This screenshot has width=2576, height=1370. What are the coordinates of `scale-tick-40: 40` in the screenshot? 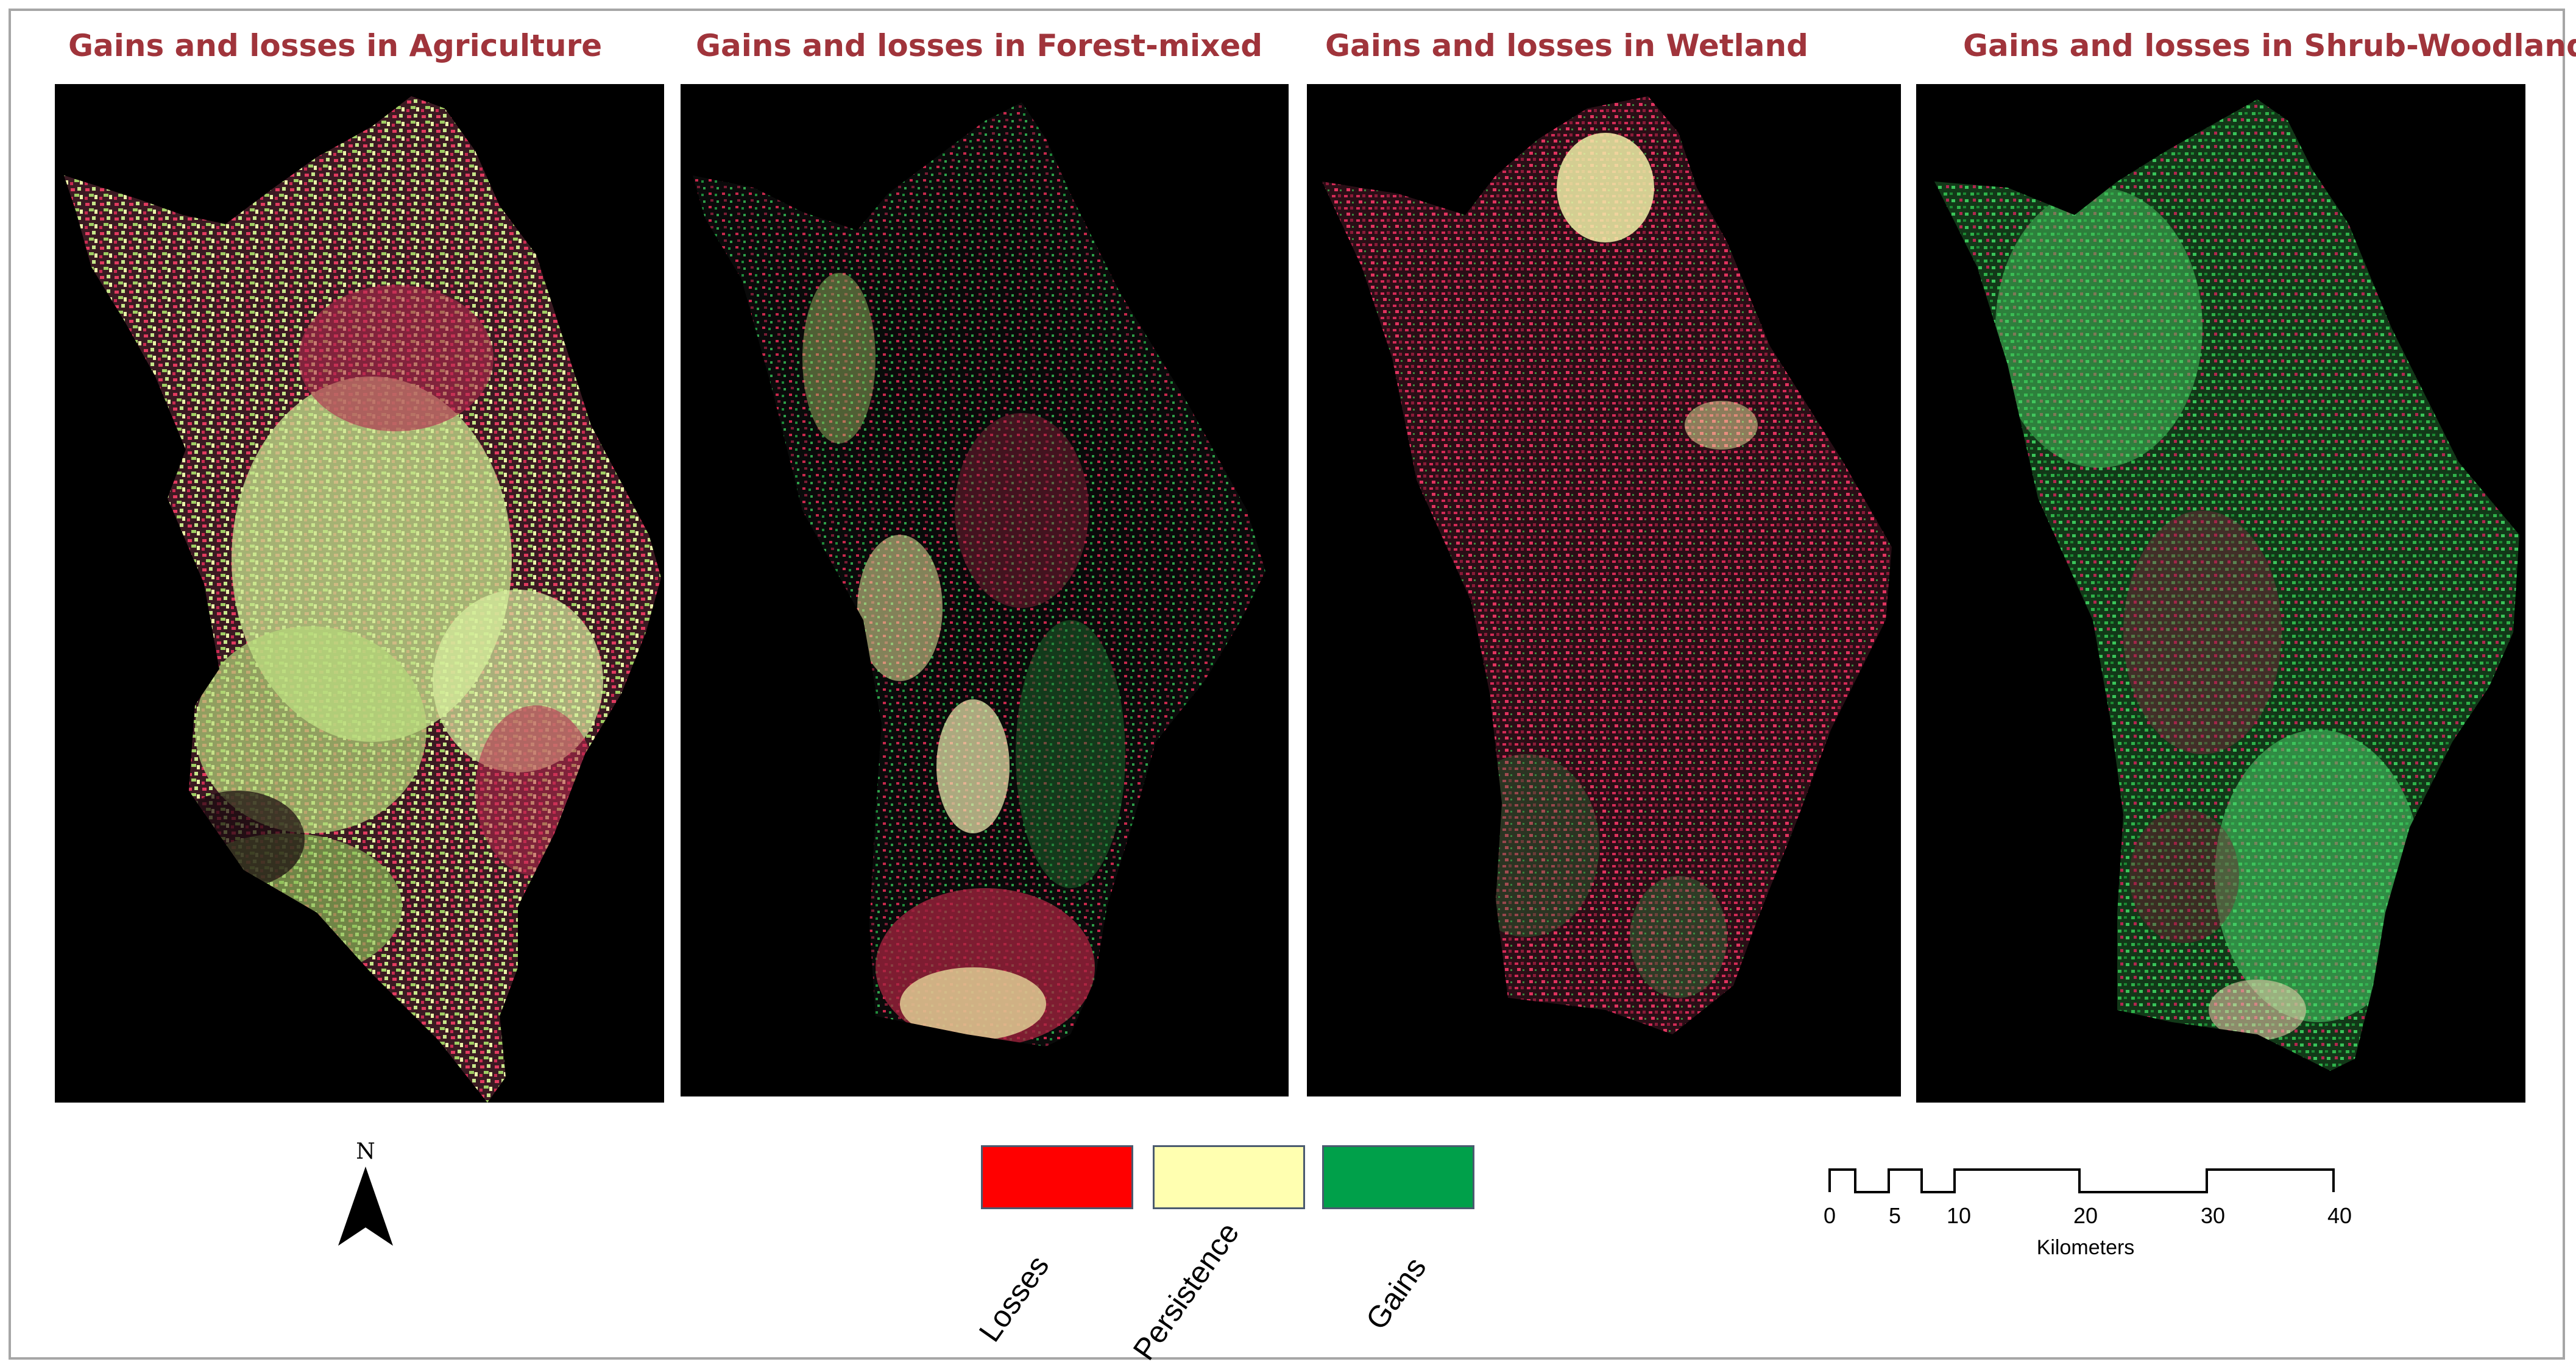 It's located at (2339, 1216).